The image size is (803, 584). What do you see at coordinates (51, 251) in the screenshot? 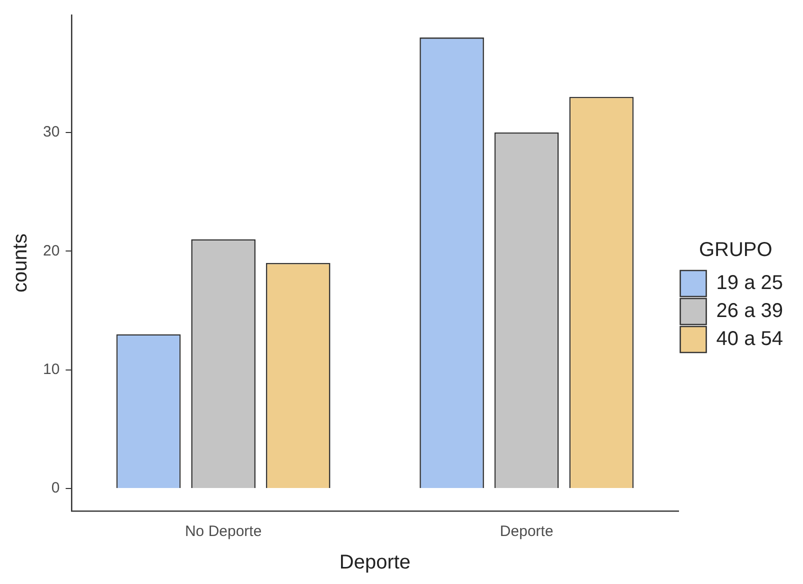
I see `y-tick-label: 20` at bounding box center [51, 251].